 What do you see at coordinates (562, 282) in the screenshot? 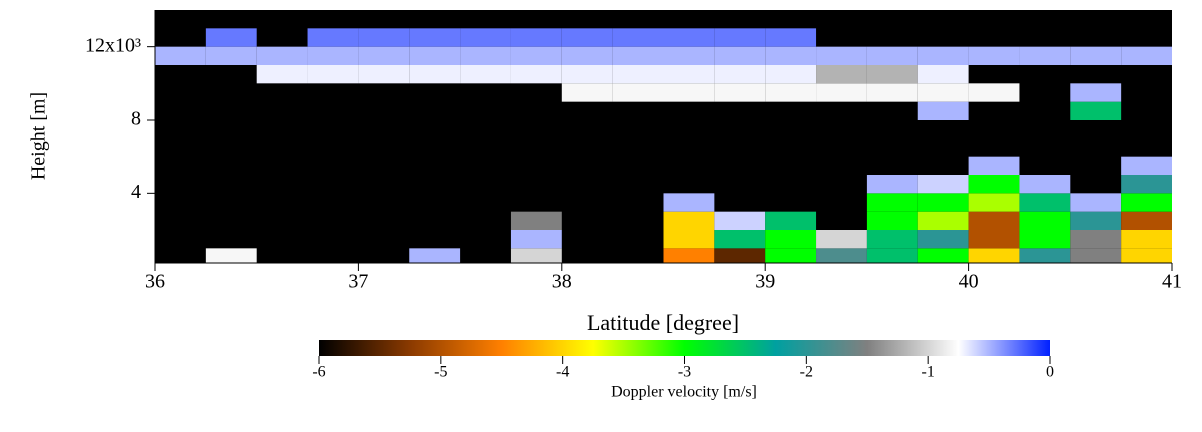
I see `x-tick-label: 38` at bounding box center [562, 282].